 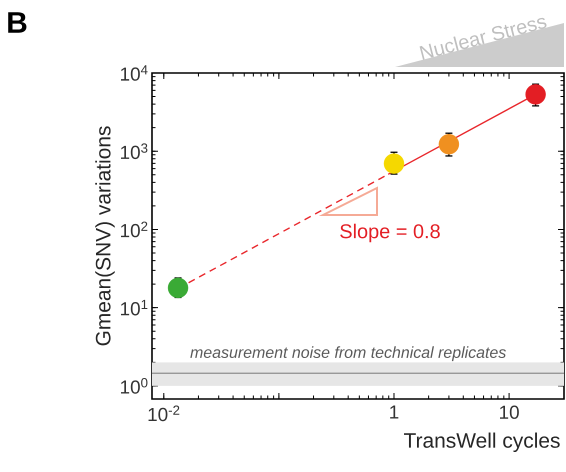 I want to click on y-tick-label: 10$^{4}$, so click(x=134, y=73).